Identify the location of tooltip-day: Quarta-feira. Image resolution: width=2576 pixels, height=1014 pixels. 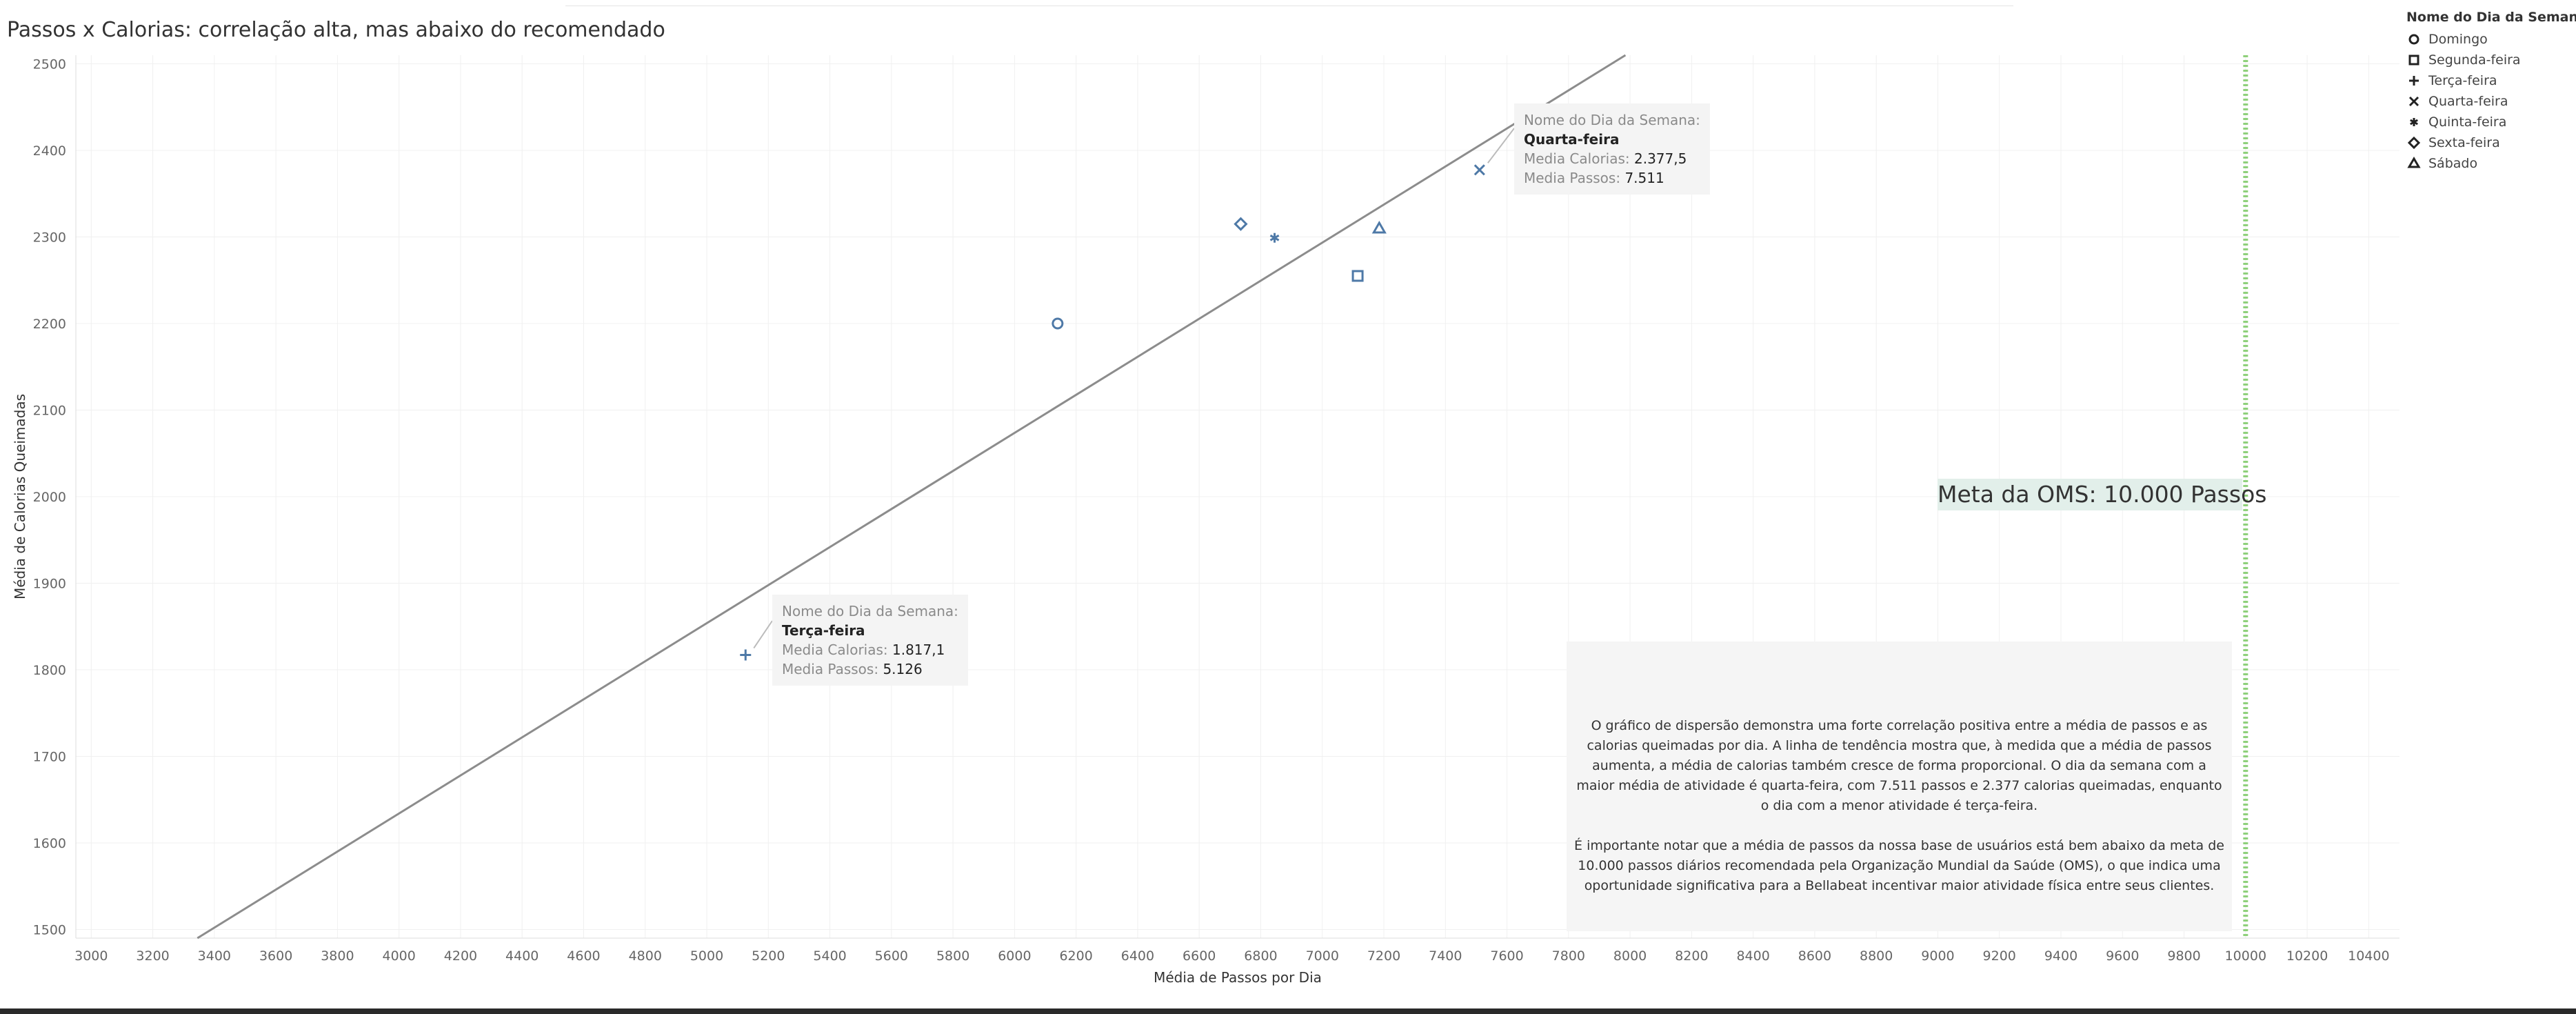
(1572, 139).